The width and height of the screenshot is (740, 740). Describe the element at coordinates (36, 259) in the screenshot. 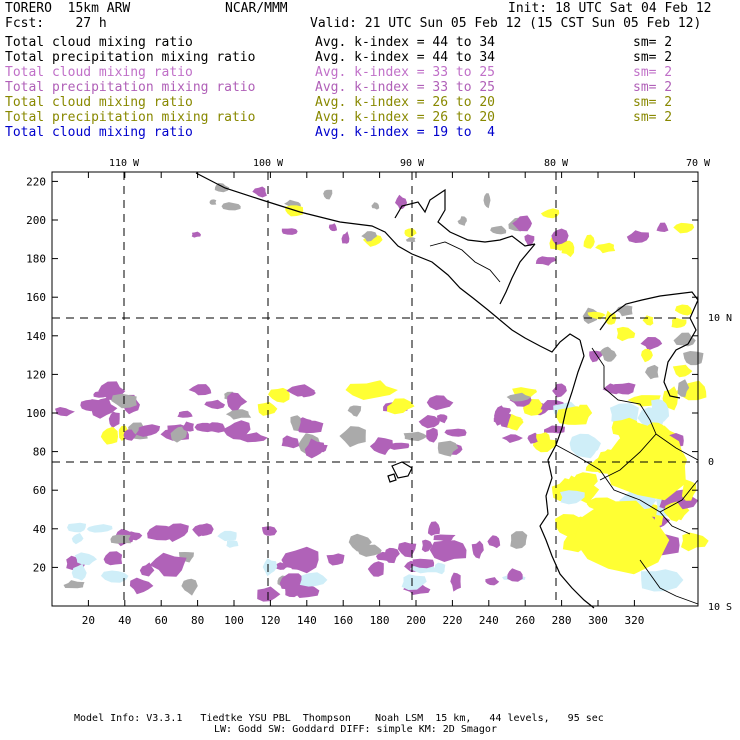

I see `y-tick-label: 180` at that location.